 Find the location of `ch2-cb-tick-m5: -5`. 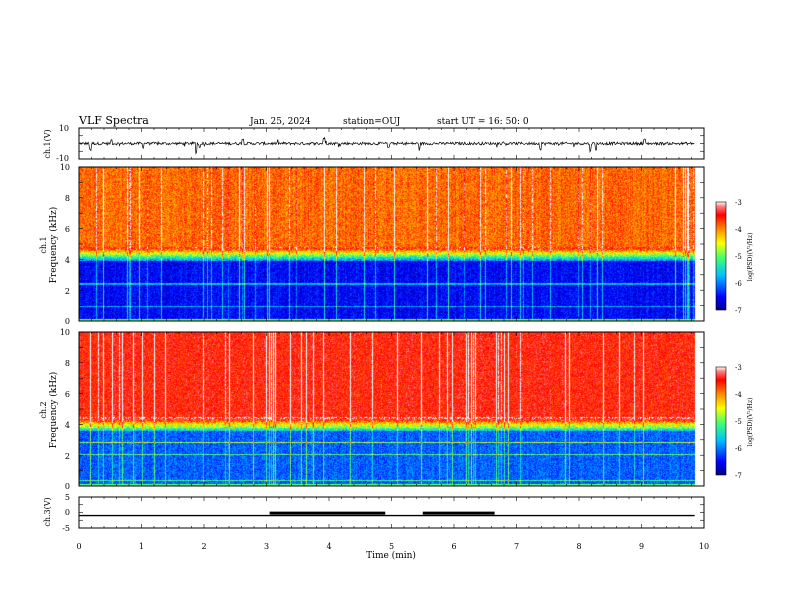

ch2-cb-tick-m5: -5 is located at coordinates (738, 422).